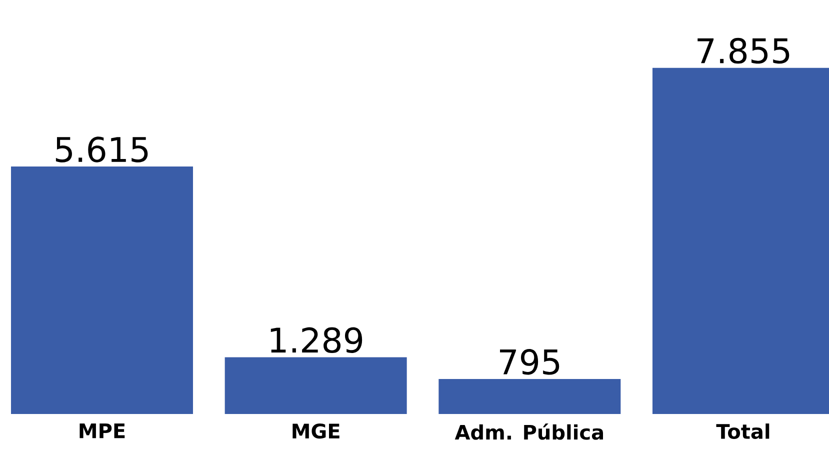  What do you see at coordinates (102, 149) in the screenshot?
I see `data-label: 5.615` at bounding box center [102, 149].